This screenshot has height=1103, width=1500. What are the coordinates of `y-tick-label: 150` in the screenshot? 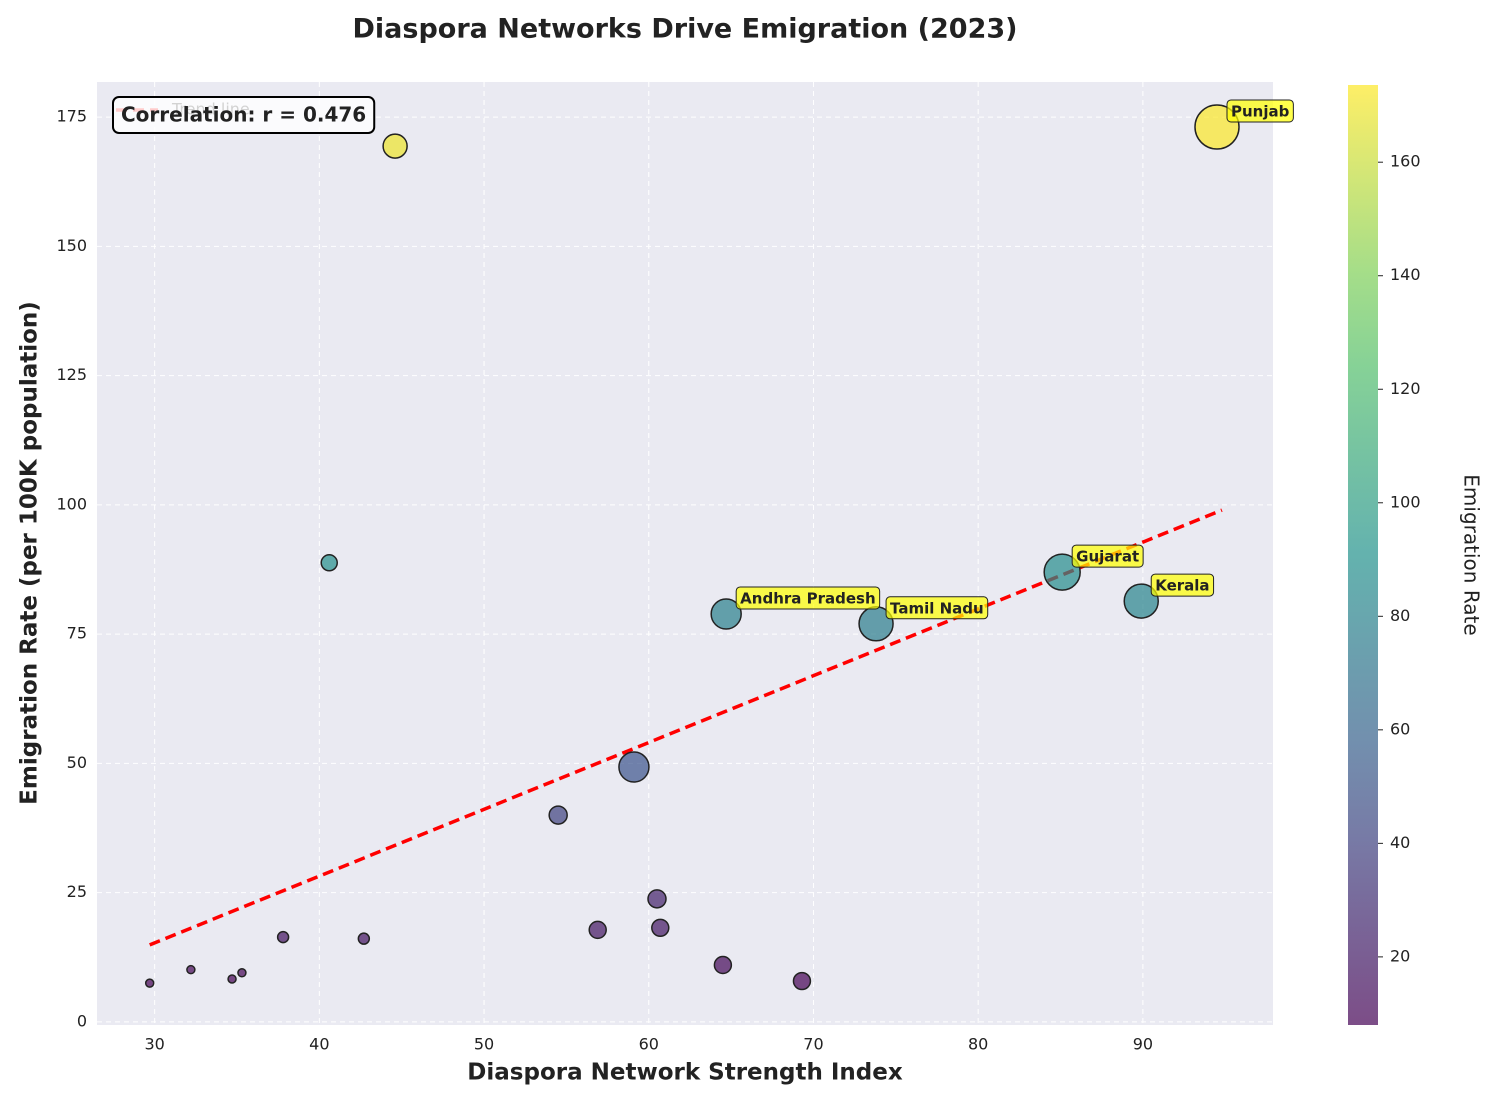 It's located at (71, 245).